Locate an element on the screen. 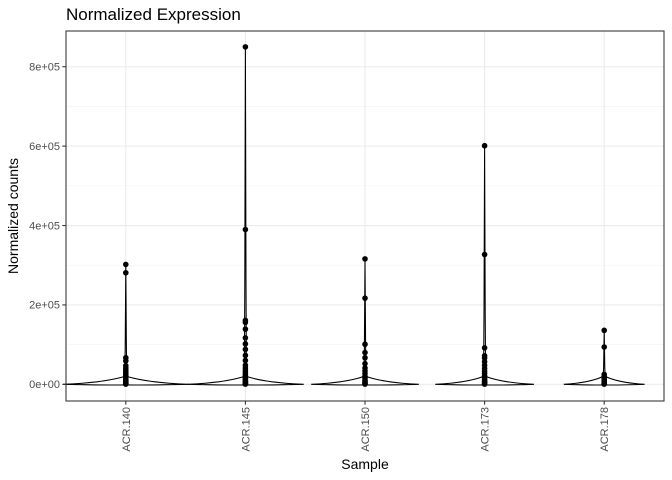 The width and height of the screenshot is (672, 480). x-tick-label: ACR.173 is located at coordinates (486, 429).